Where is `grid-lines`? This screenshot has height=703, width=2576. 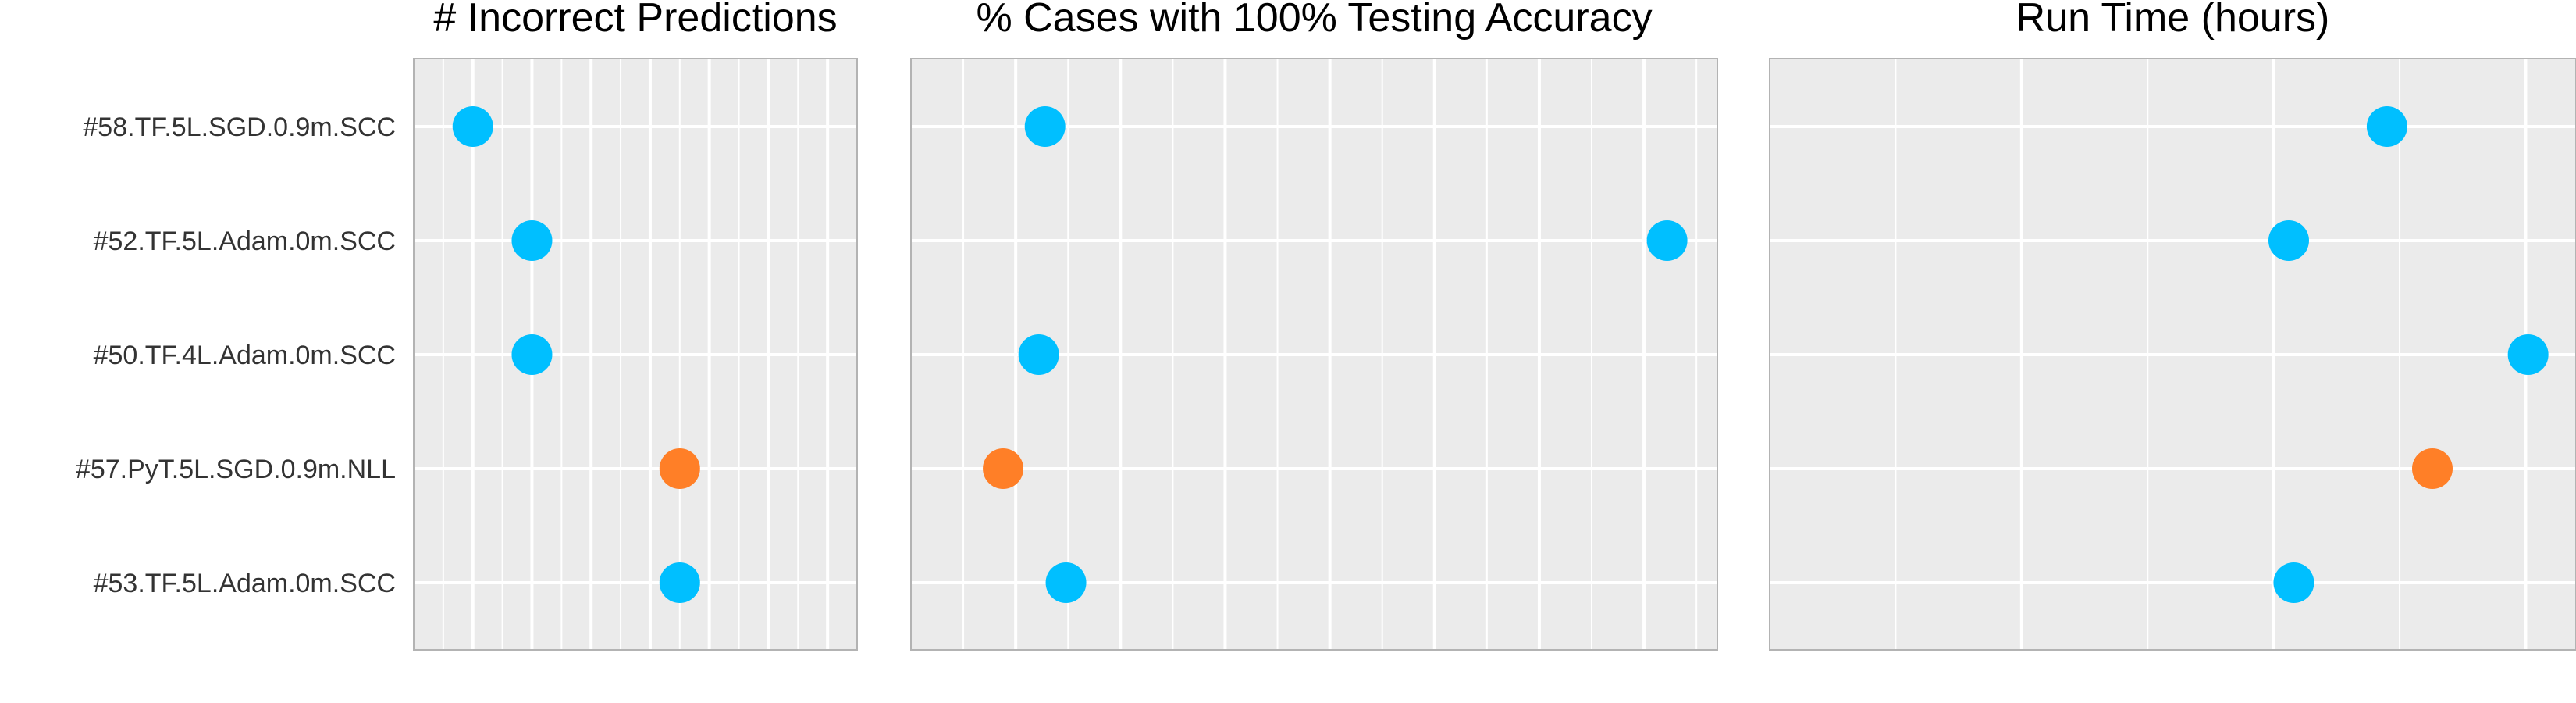 grid-lines is located at coordinates (635, 354).